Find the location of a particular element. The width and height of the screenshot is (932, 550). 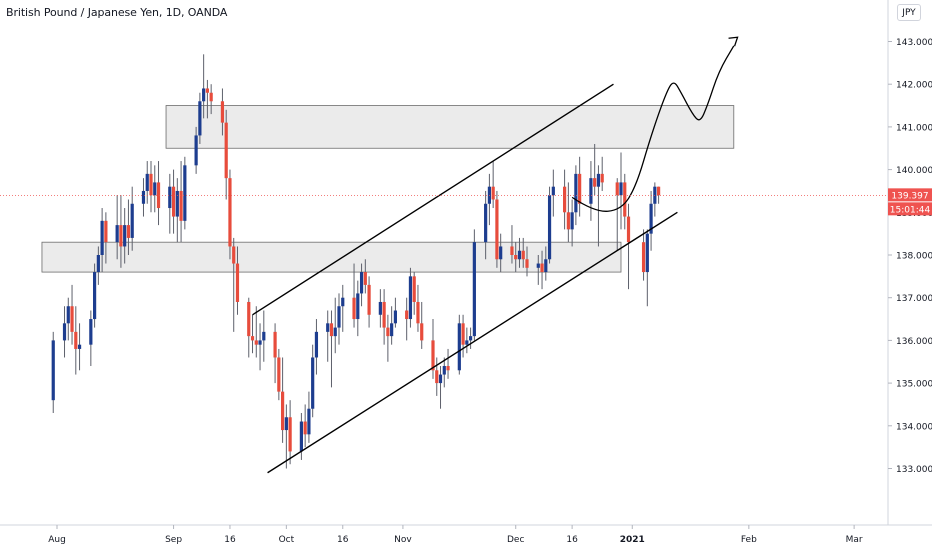

last-price-label: 139.397 is located at coordinates (909, 196).